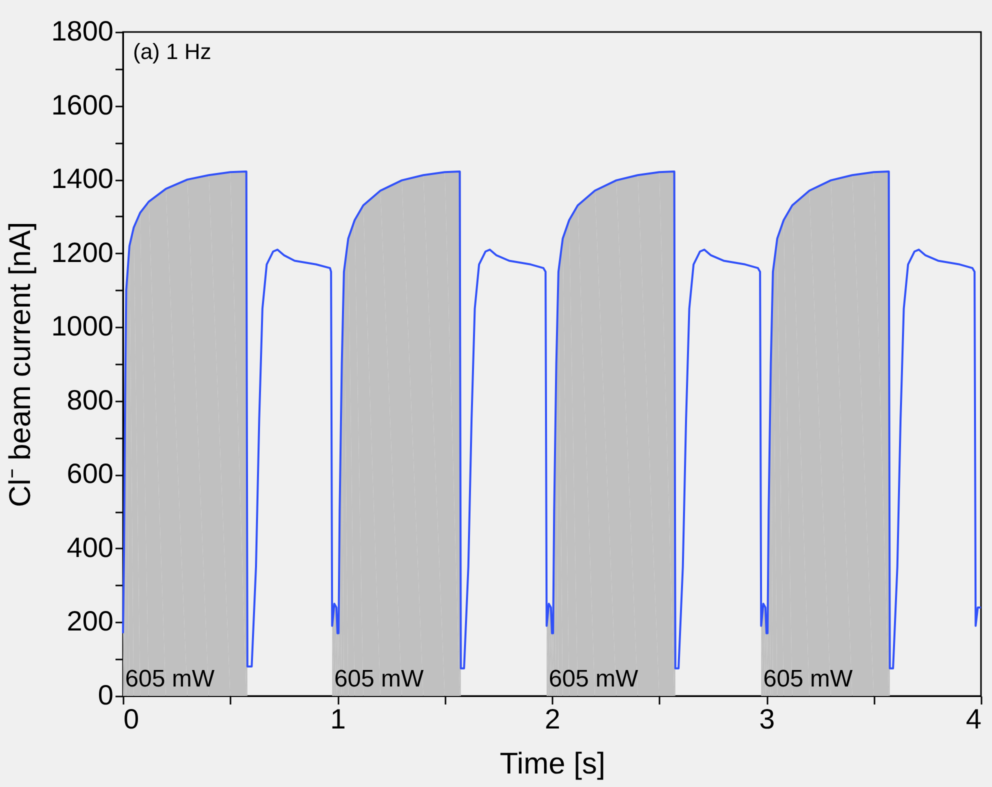 The width and height of the screenshot is (992, 787). I want to click on y-tick-label: 1200, so click(82, 252).